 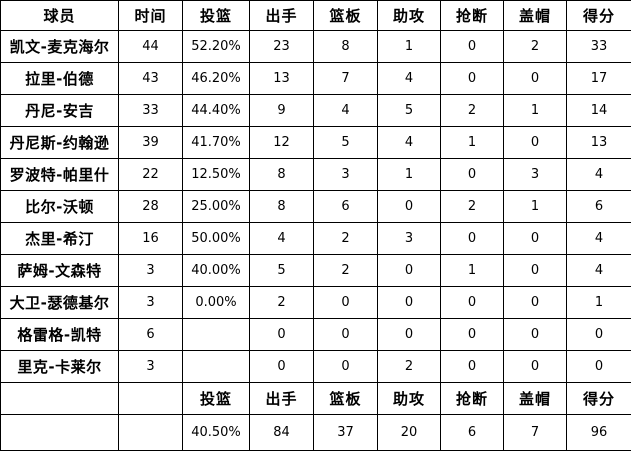 I want to click on stat-cell-time: 28, so click(x=151, y=207).